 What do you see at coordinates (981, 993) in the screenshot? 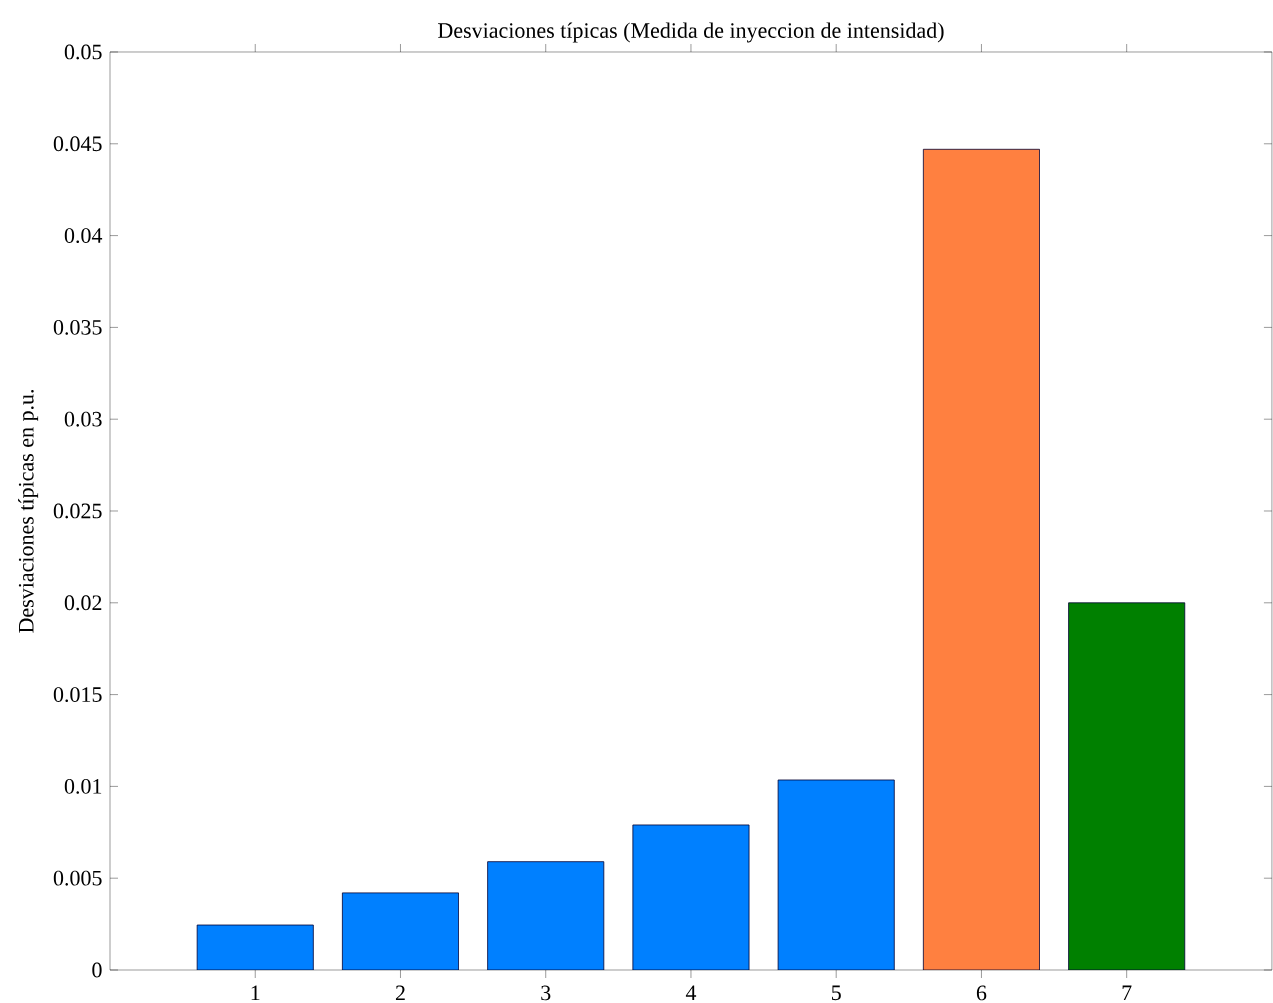
I see `x-tick-label: 6` at bounding box center [981, 993].